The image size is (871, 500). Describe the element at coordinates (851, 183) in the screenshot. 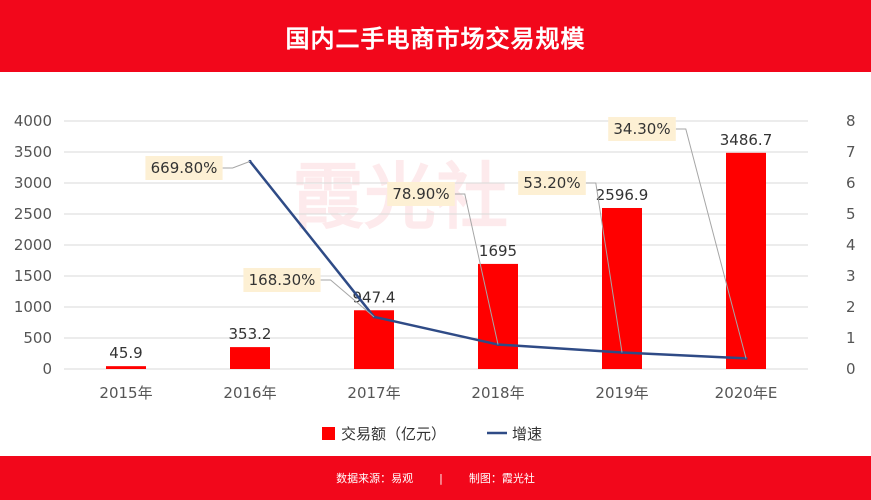

I see `y-right-tick-label: 6` at that location.